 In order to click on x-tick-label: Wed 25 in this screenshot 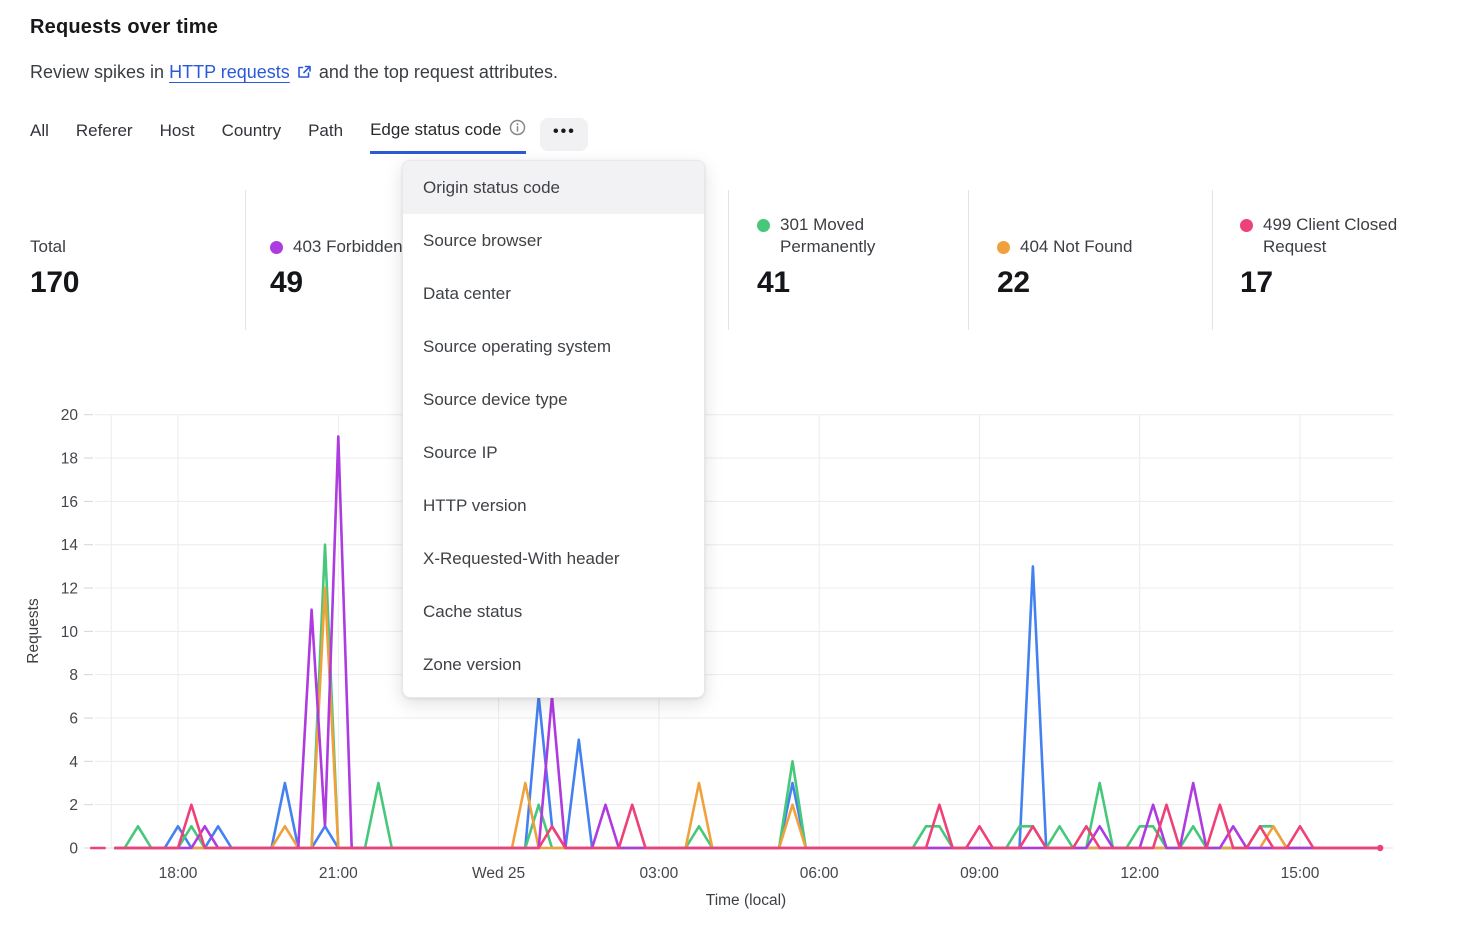, I will do `click(498, 873)`.